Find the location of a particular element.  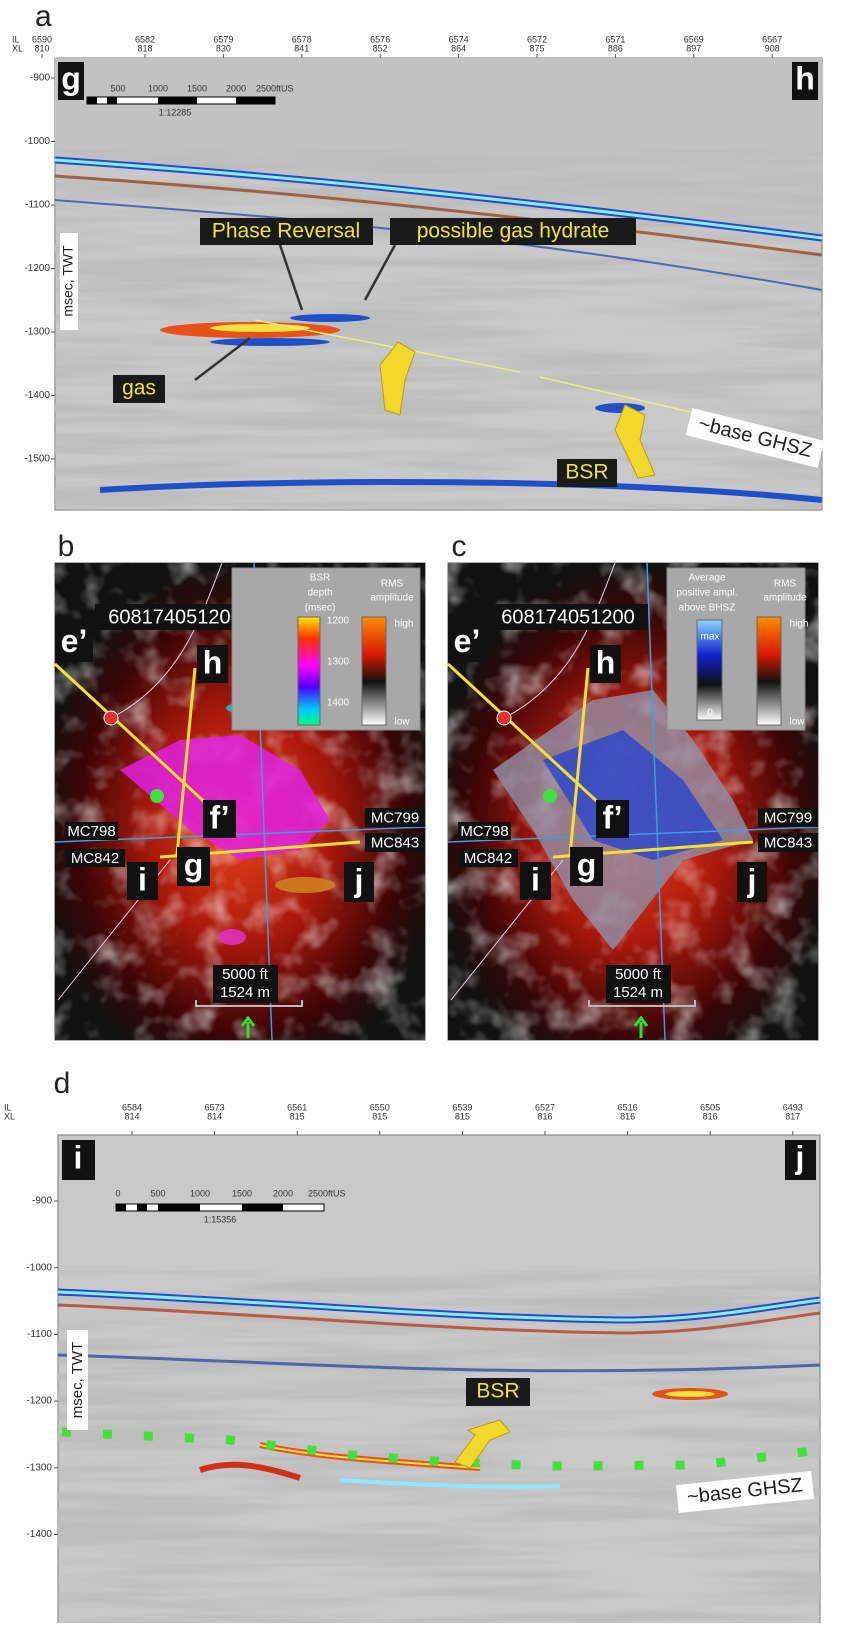

panel-letter: a is located at coordinates (43, 16).